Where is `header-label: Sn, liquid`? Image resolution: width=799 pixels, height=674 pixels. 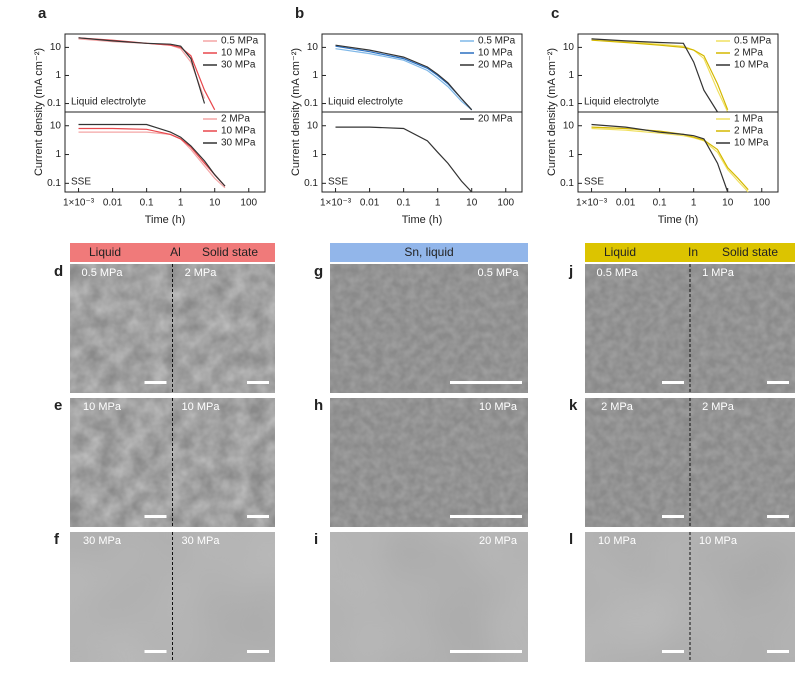
header-label: Sn, liquid is located at coordinates (428, 252).